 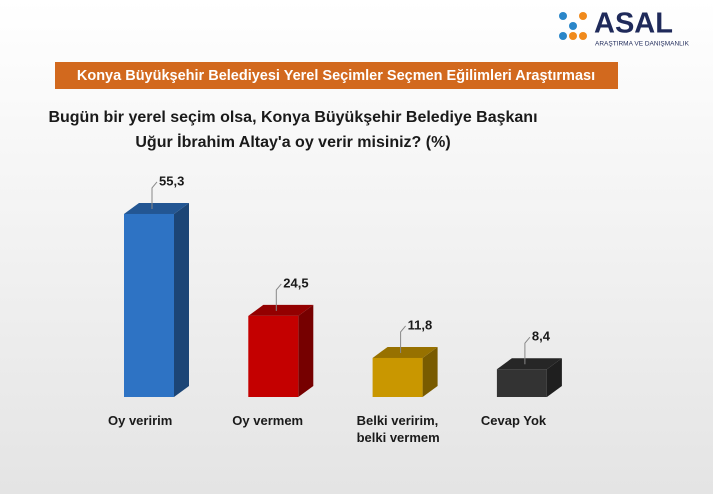 I want to click on logo-tagline: ARAŞTIRMA VE DANIŞMANLIK, so click(x=642, y=44).